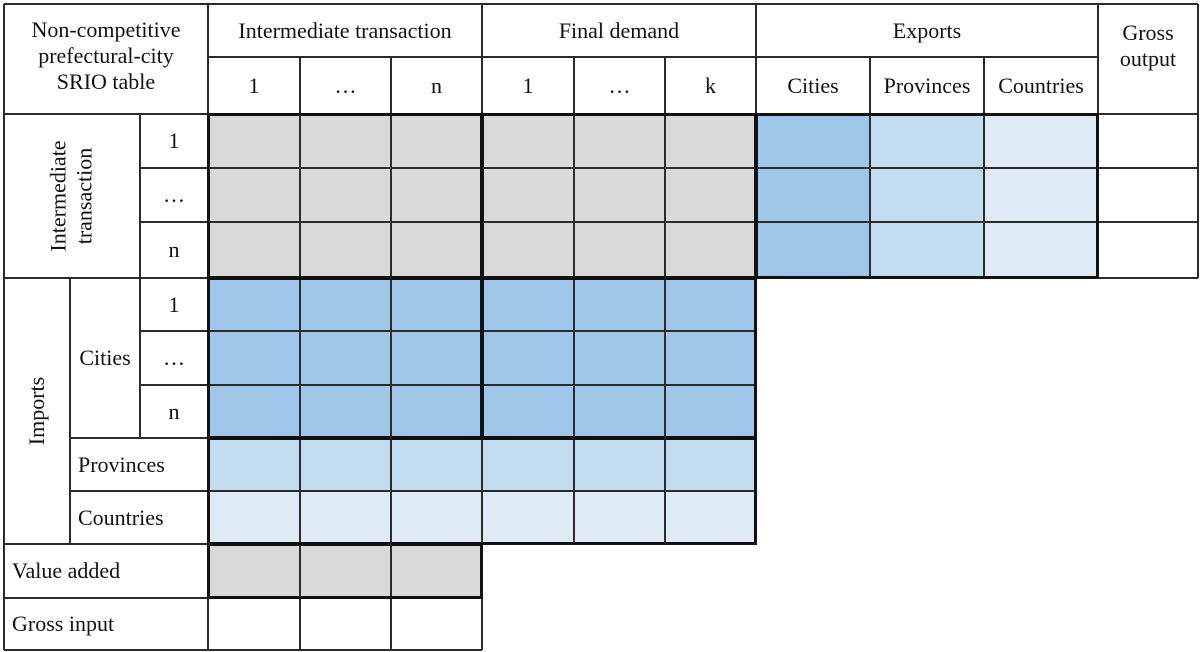 This screenshot has height=652, width=1200. Describe the element at coordinates (1041, 85) in the screenshot. I see `col-exports-countries: Countries` at that location.